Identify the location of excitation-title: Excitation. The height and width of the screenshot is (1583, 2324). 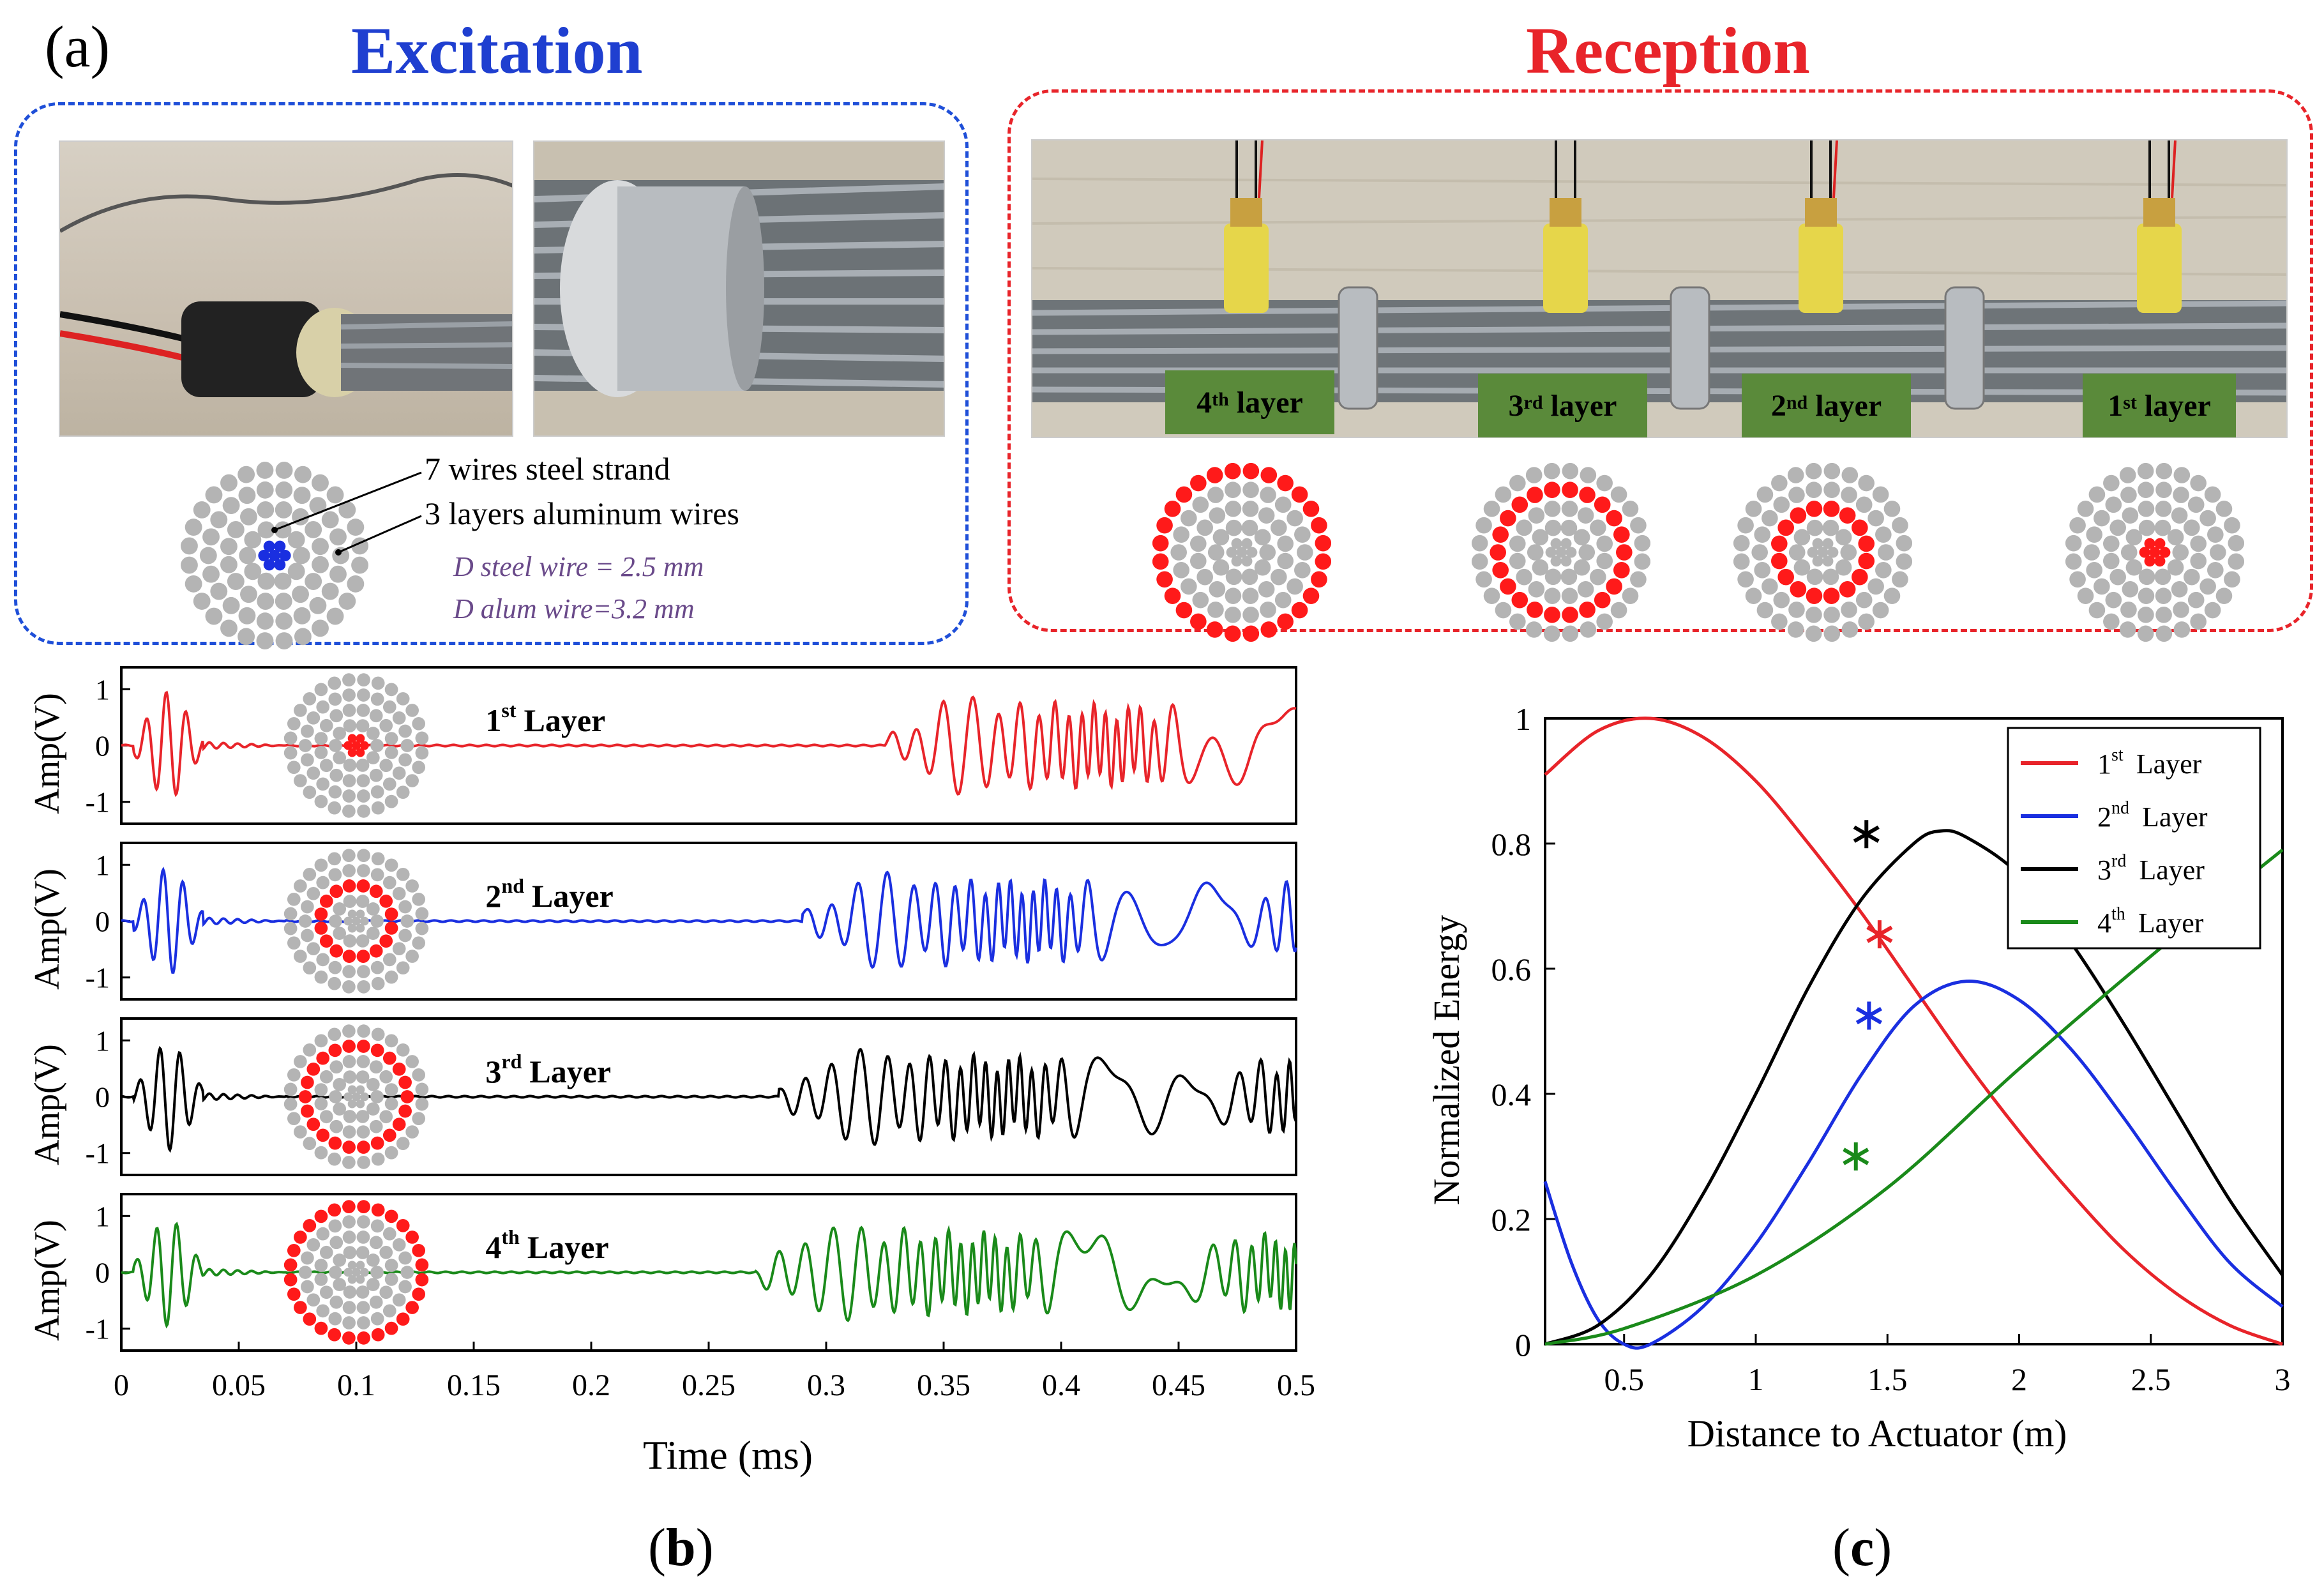
(497, 51).